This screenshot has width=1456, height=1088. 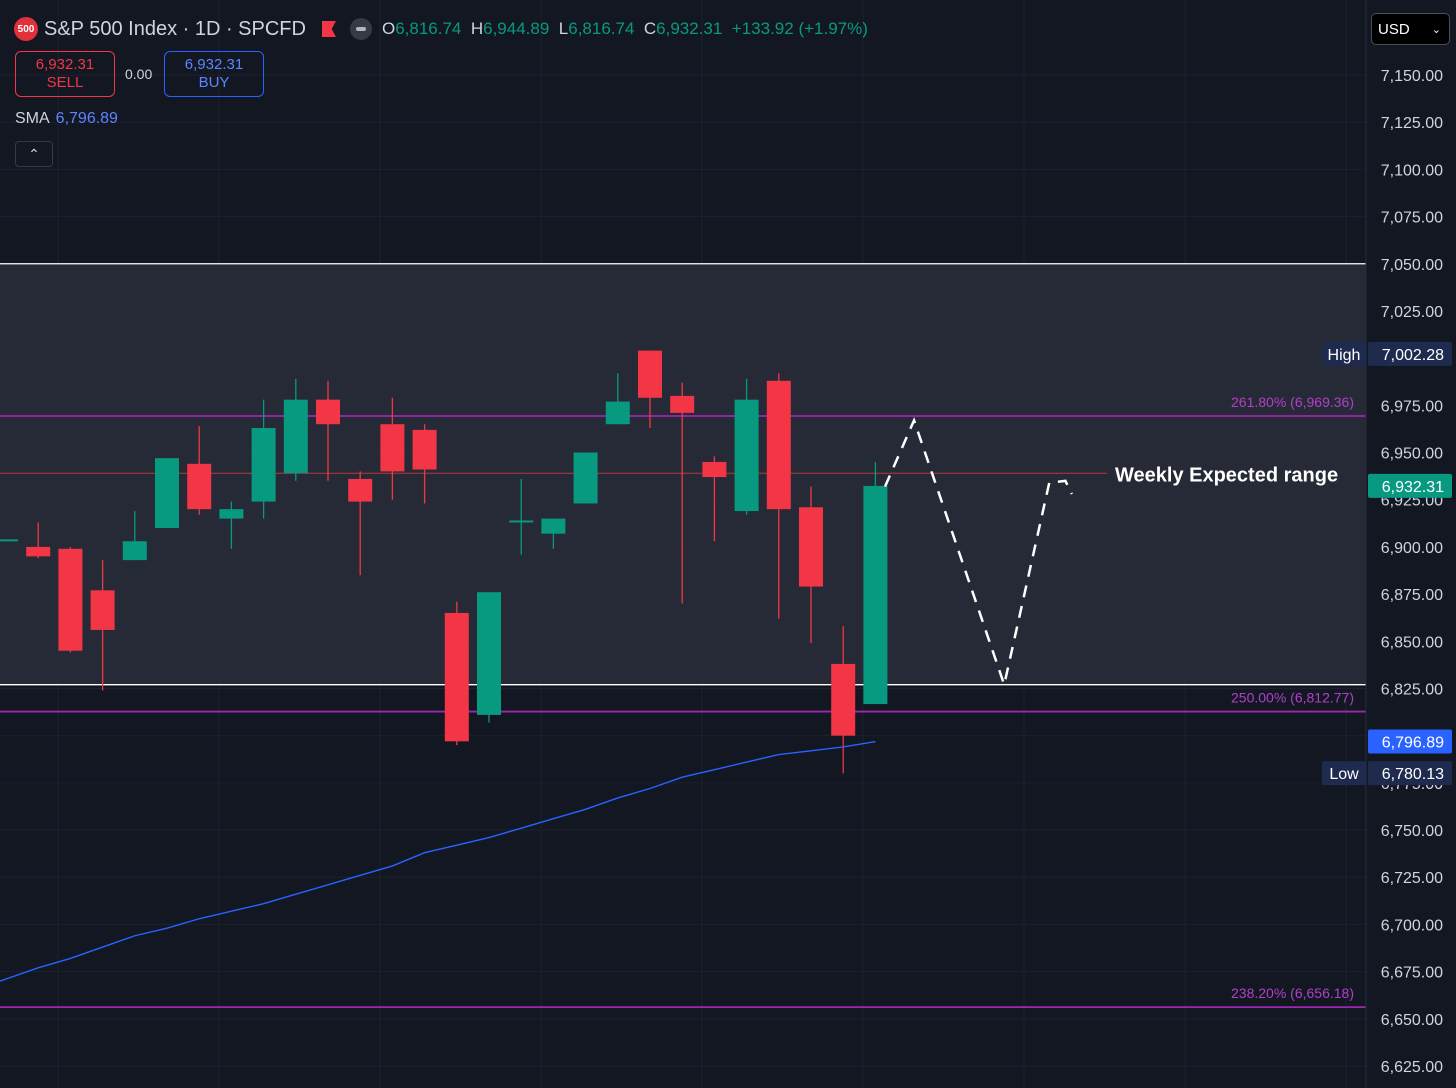 What do you see at coordinates (1412, 878) in the screenshot?
I see `y-tick-label: 6,725.00` at bounding box center [1412, 878].